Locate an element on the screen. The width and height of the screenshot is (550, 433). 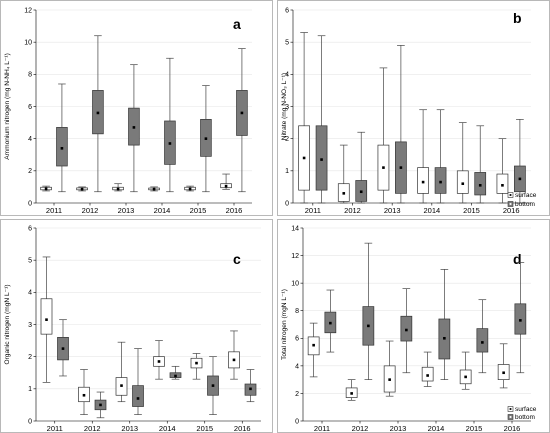
y-axis-label: Nitrate (mg N-NO₃ L⁻¹) is located at coordinates (284, 106).